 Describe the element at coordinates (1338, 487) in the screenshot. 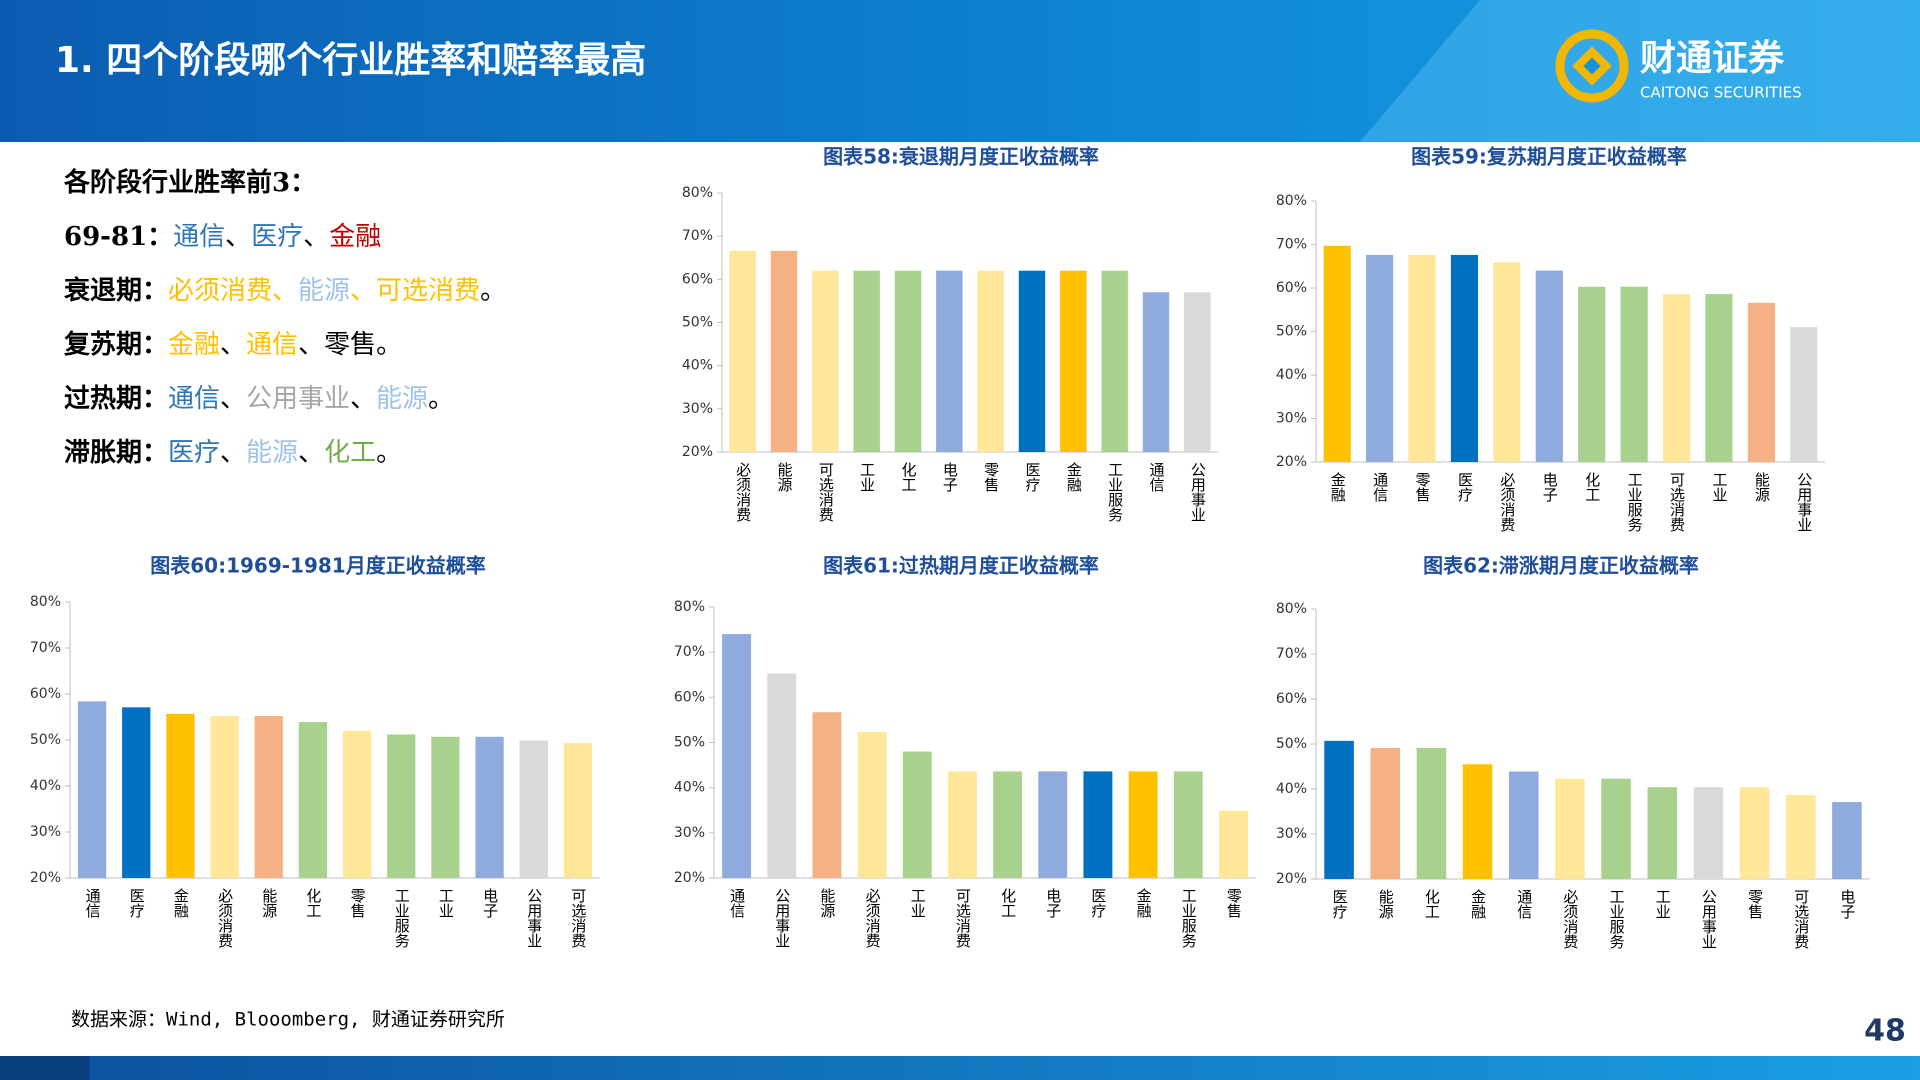

I see `x-tick-label: 金融` at that location.